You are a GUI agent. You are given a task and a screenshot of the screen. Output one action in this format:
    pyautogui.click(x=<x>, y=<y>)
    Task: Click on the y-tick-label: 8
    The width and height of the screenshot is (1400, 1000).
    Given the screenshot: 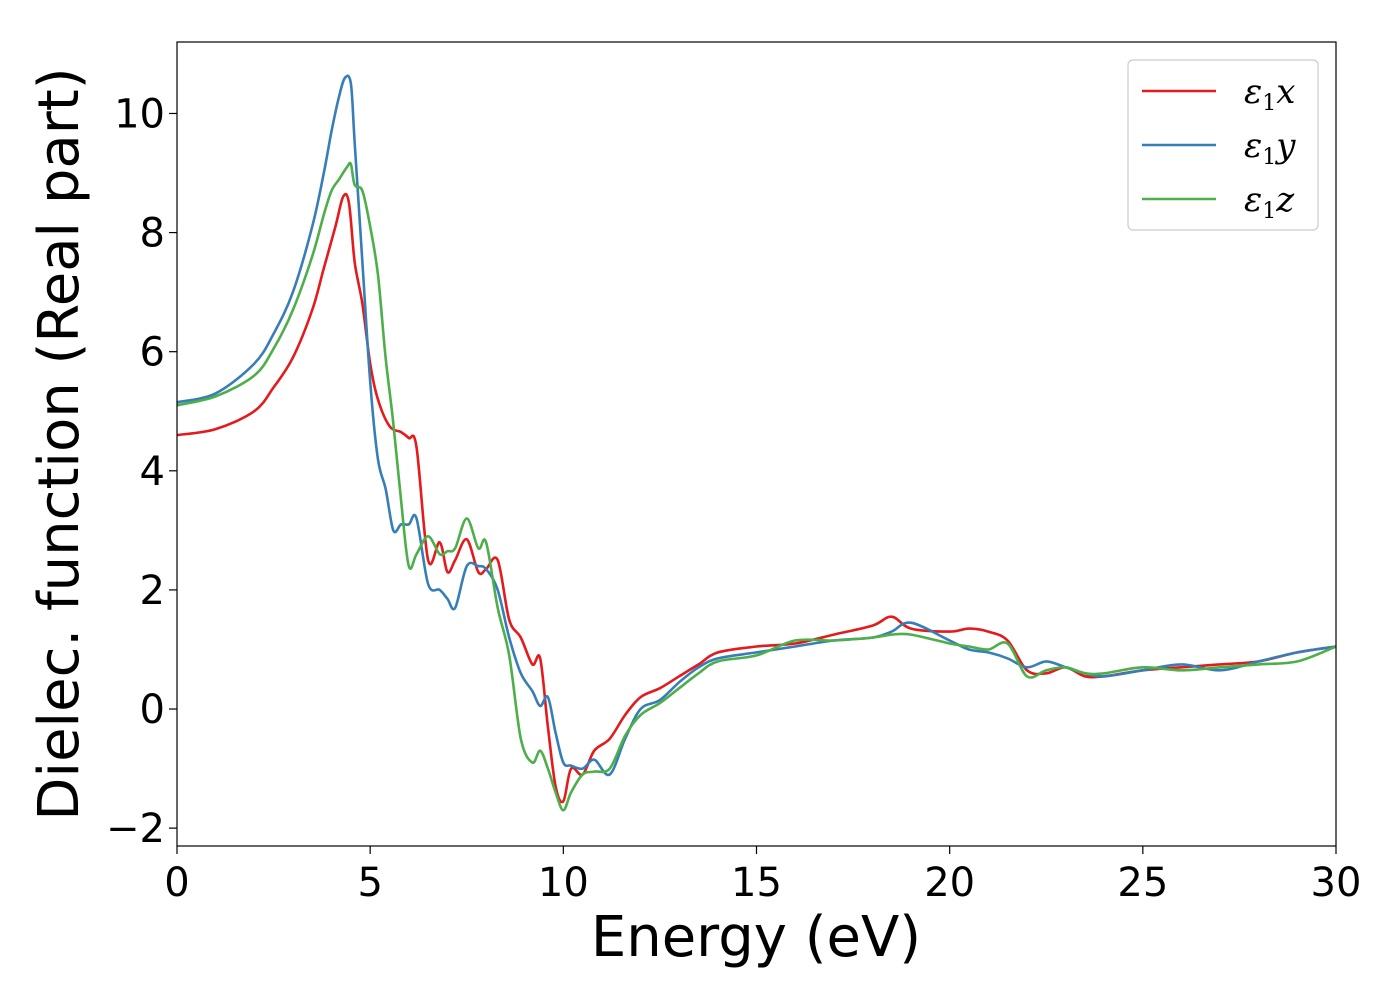 What is the action you would take?
    pyautogui.click(x=152, y=234)
    